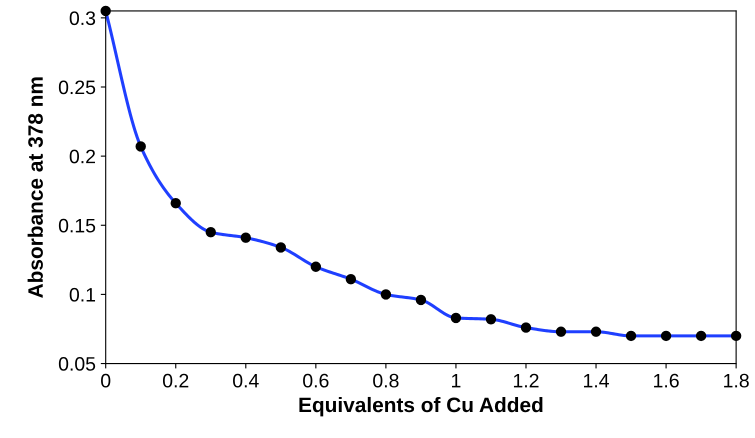 Image resolution: width=755 pixels, height=438 pixels. I want to click on y-tick-label: 0.2, so click(83, 157).